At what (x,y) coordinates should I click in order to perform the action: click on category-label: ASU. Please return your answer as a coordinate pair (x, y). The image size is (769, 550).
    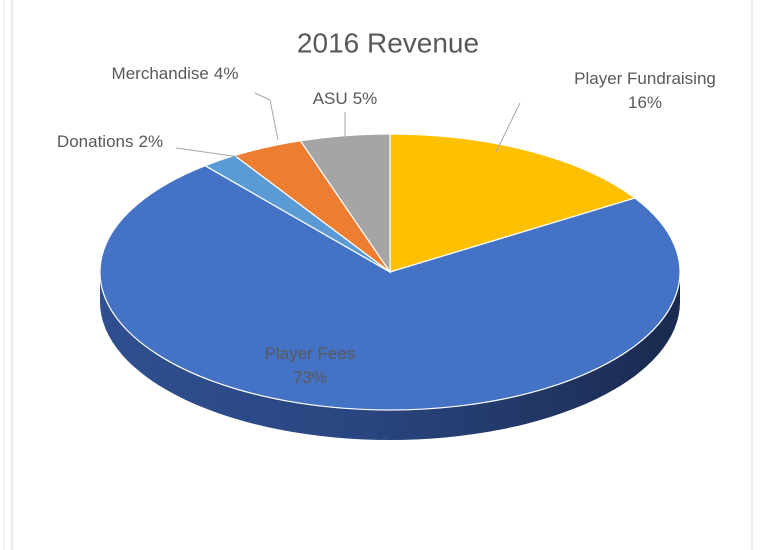
    Looking at the image, I should click on (330, 98).